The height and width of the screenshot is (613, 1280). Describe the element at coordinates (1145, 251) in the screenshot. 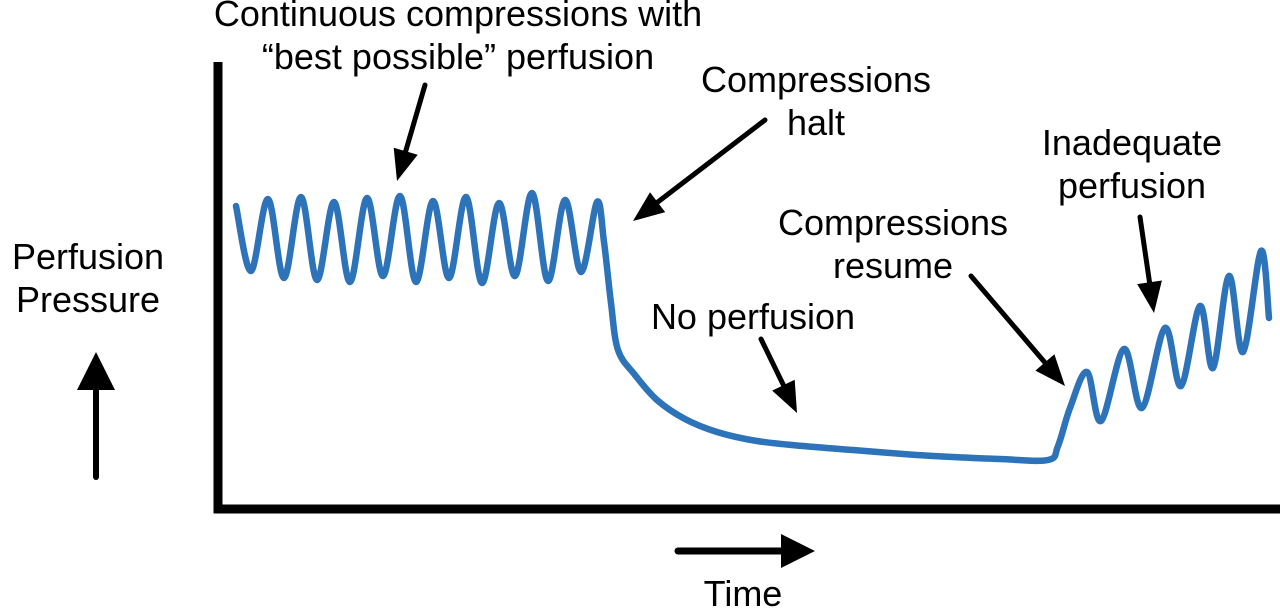

I see `annotation-arrow-inadequate-perfusion-line` at that location.